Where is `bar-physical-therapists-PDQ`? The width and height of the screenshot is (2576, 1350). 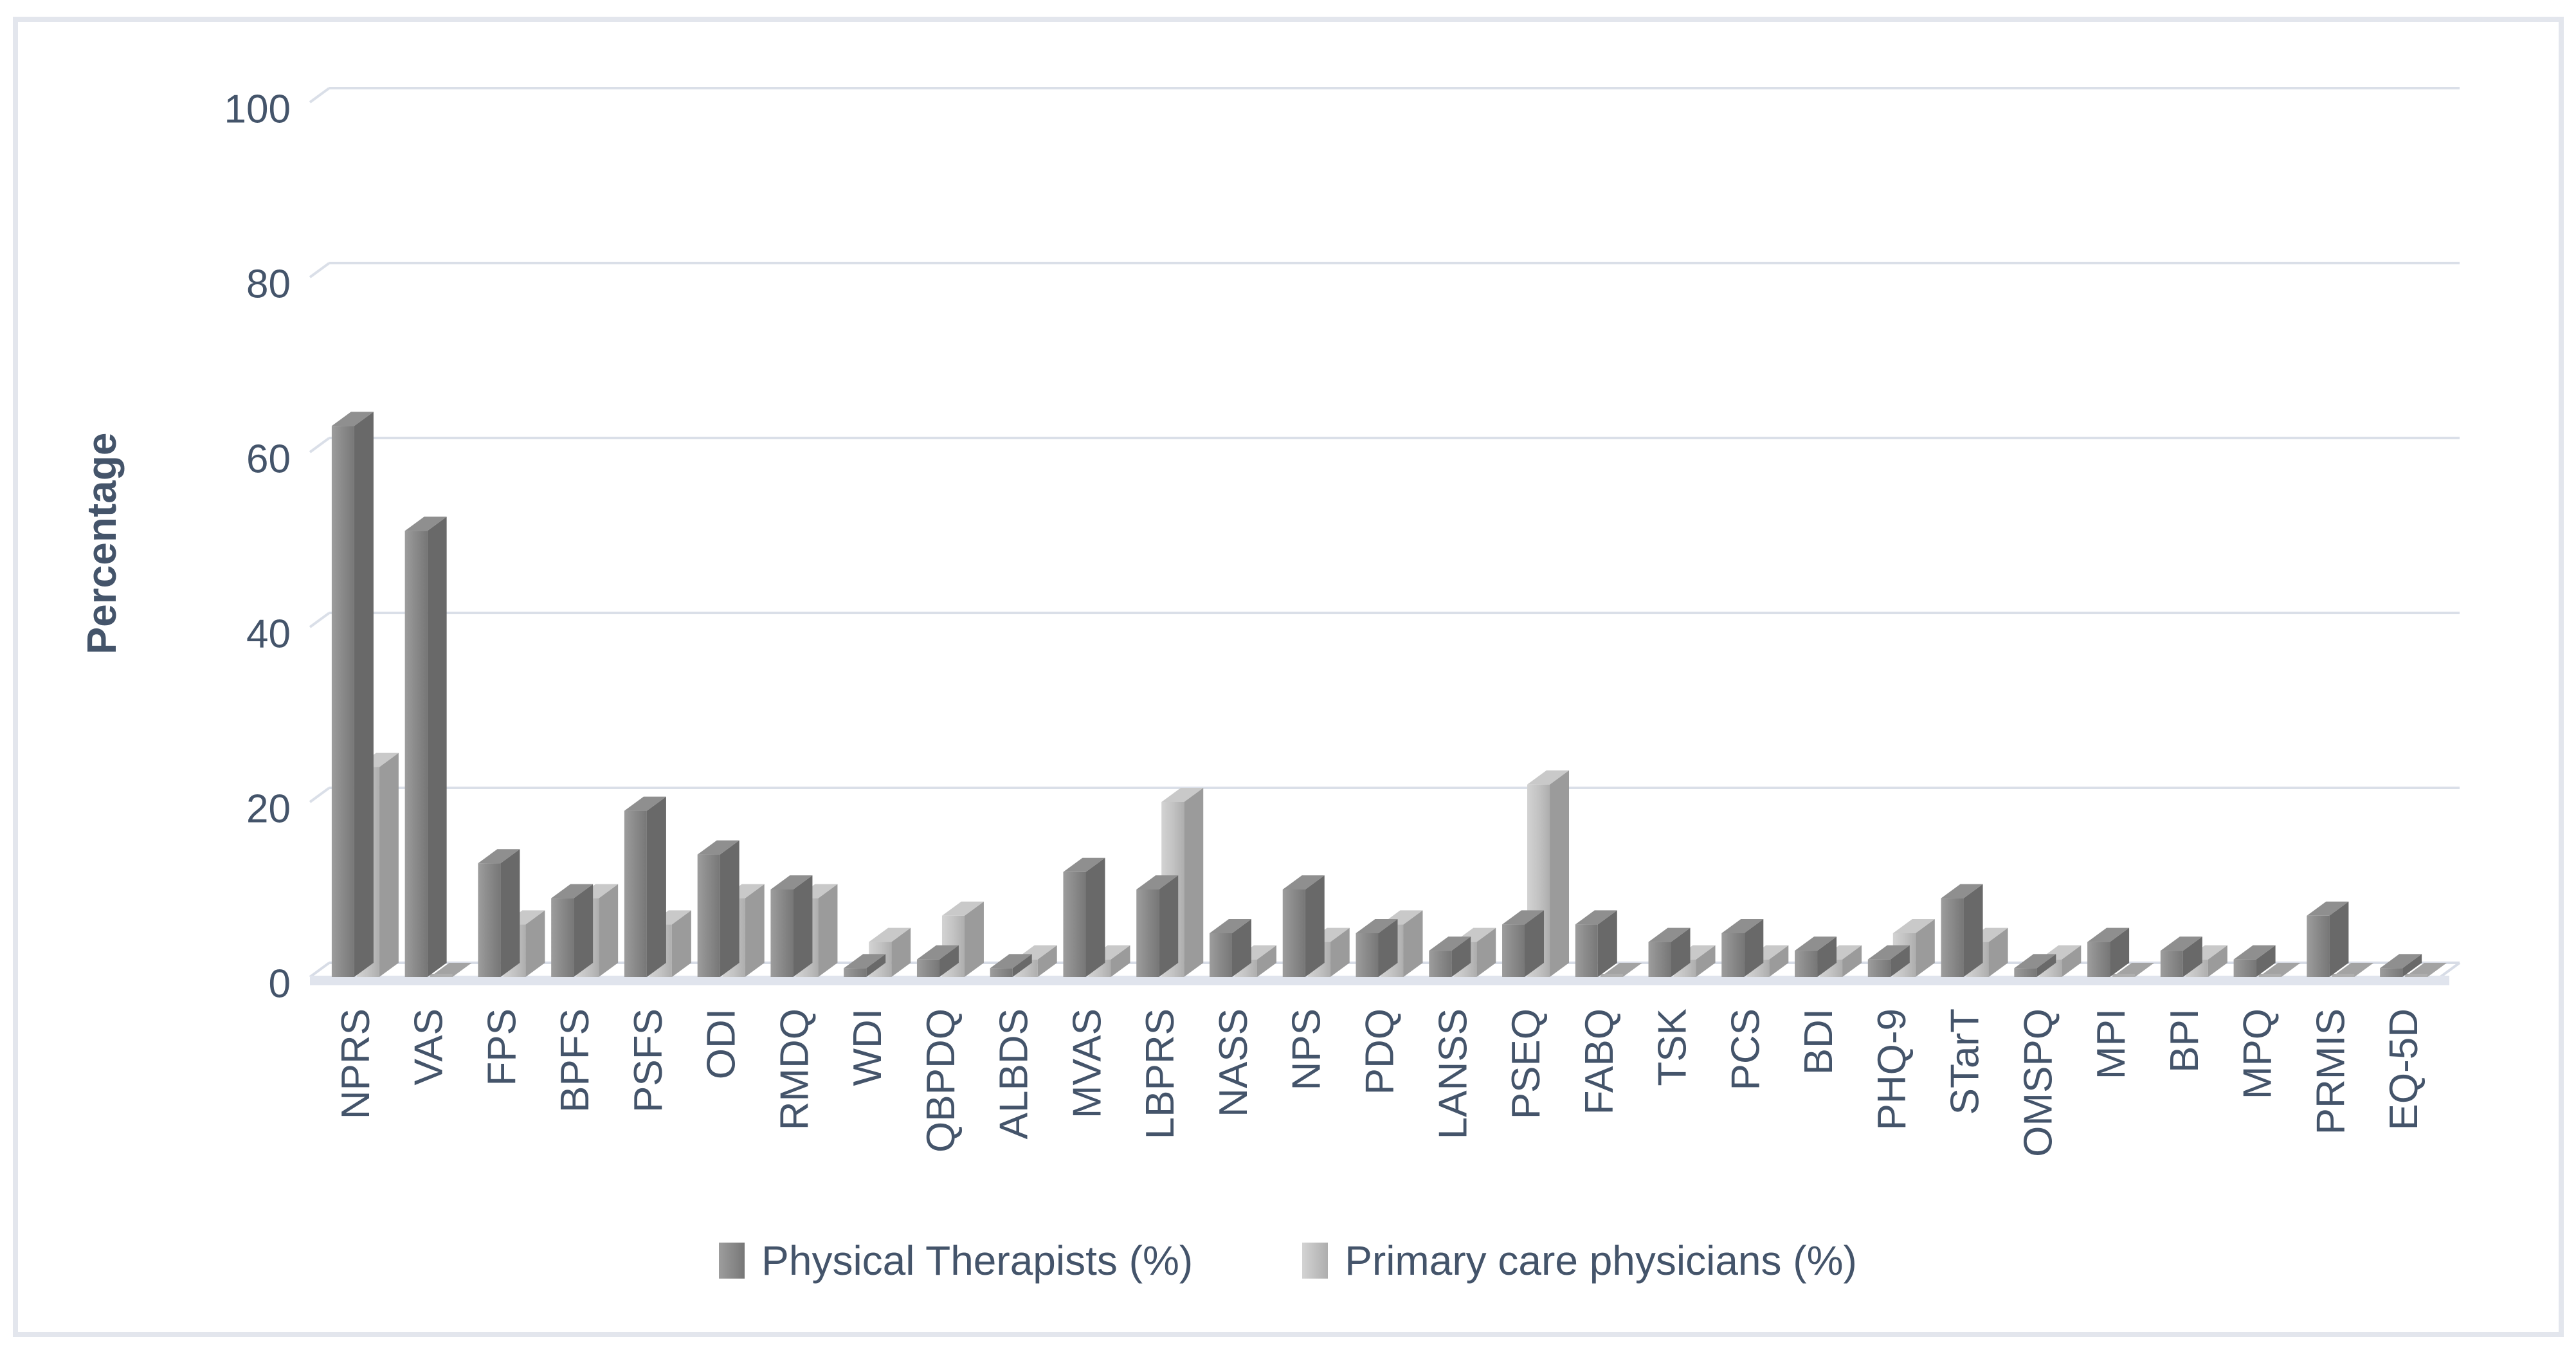
bar-physical-therapists-PDQ is located at coordinates (1367, 955).